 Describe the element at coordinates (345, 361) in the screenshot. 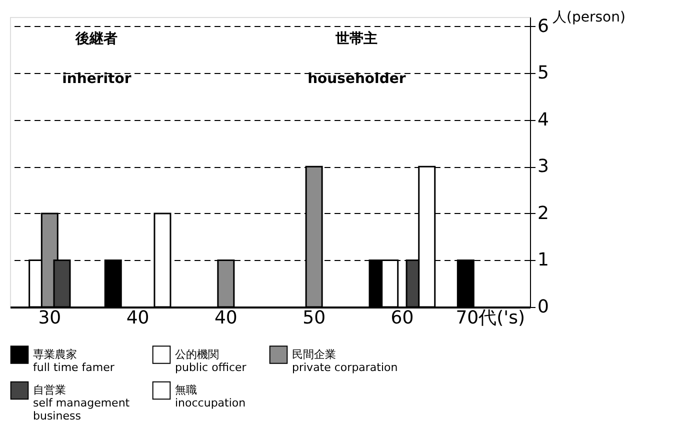

I see `legend-label: 民間企業 private corparation` at that location.